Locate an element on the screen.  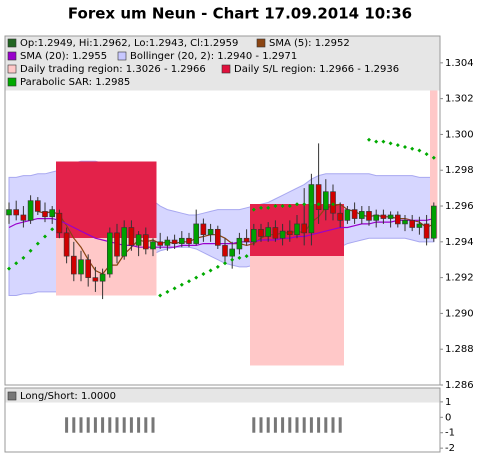
y-tick-label: -1 is located at coordinates (450, 433).